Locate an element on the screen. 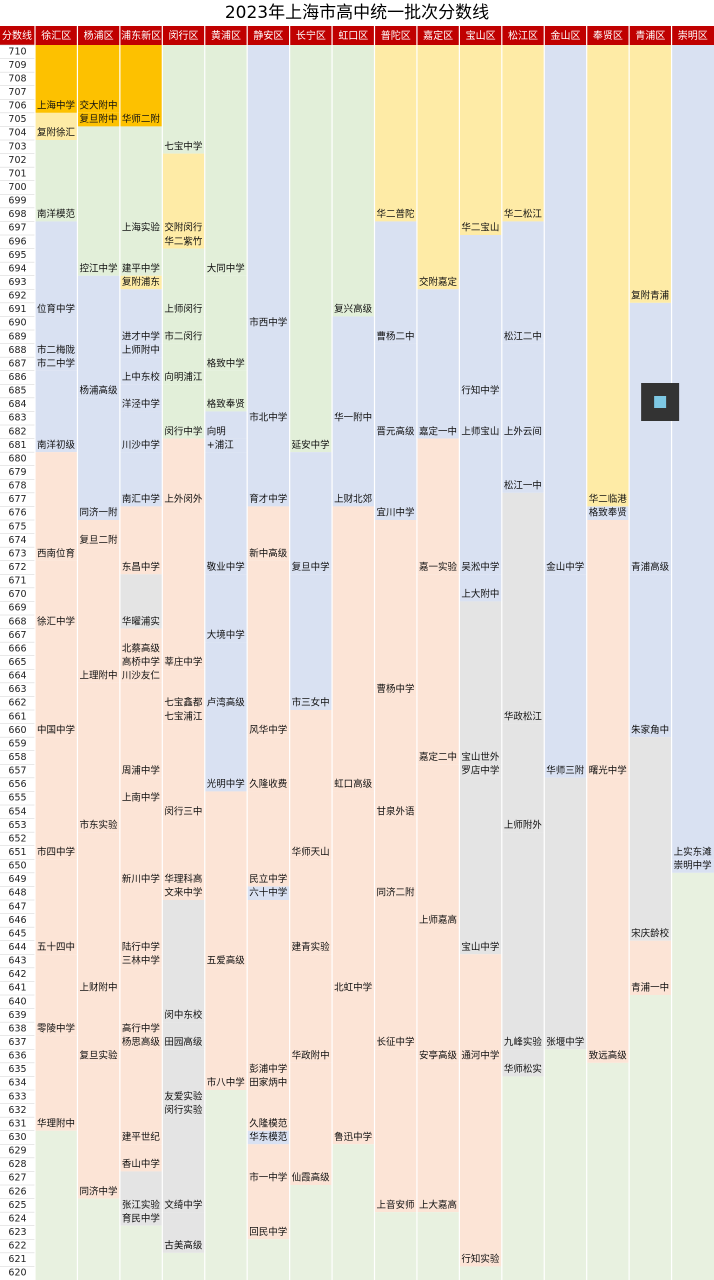 Image resolution: width=714 pixels, height=1280 pixels. school-label: 虹口高级 is located at coordinates (353, 784).